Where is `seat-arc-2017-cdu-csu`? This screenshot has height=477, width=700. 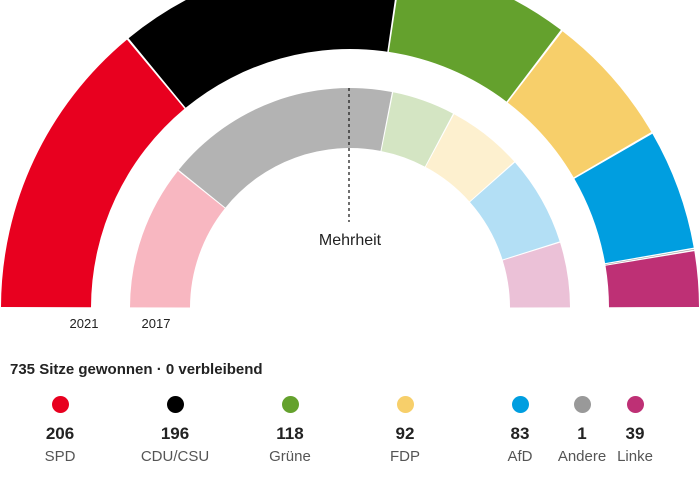
seat-arc-2017-cdu-csu is located at coordinates (285, 147).